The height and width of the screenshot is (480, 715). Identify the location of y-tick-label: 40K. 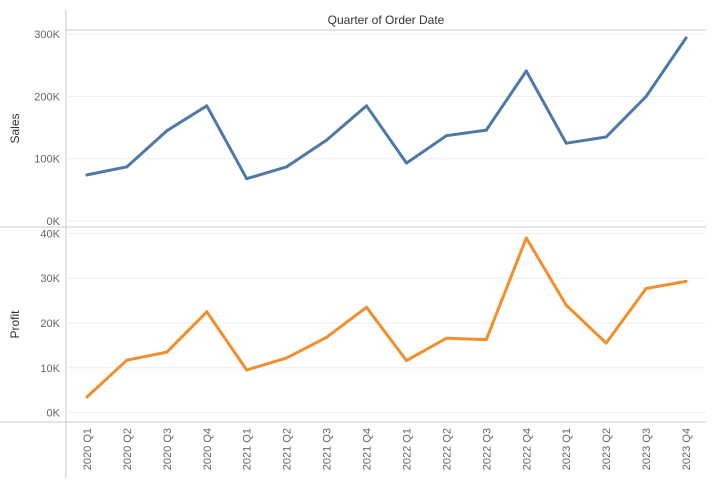
(50, 234).